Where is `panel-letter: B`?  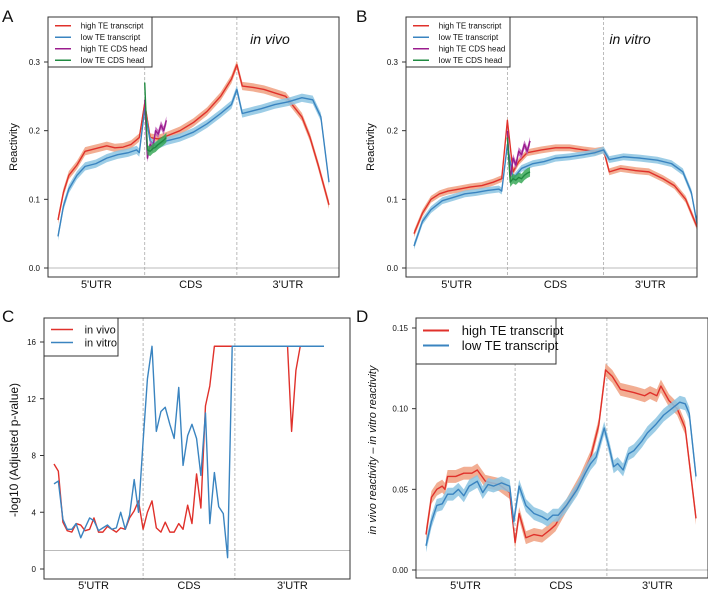 panel-letter: B is located at coordinates (361, 16).